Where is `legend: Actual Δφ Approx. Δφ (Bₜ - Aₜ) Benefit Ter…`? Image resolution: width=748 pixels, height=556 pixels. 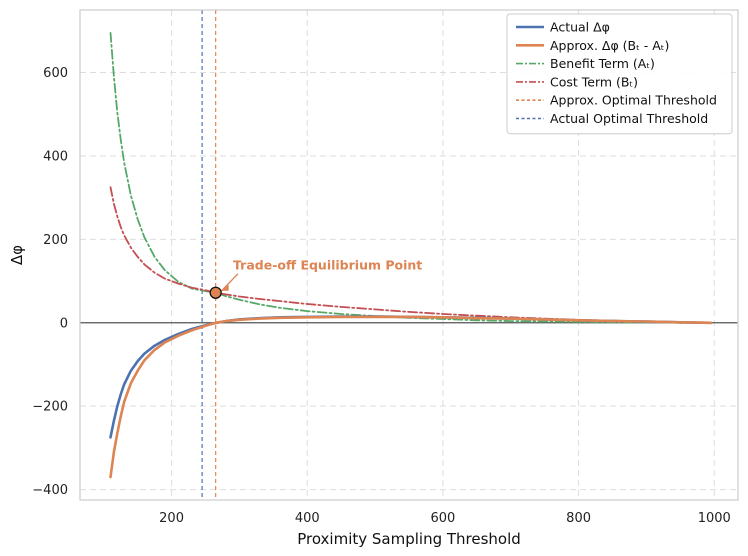 legend: Actual Δφ Approx. Δφ (Bₜ - Aₜ) Benefit Ter… is located at coordinates (619, 74).